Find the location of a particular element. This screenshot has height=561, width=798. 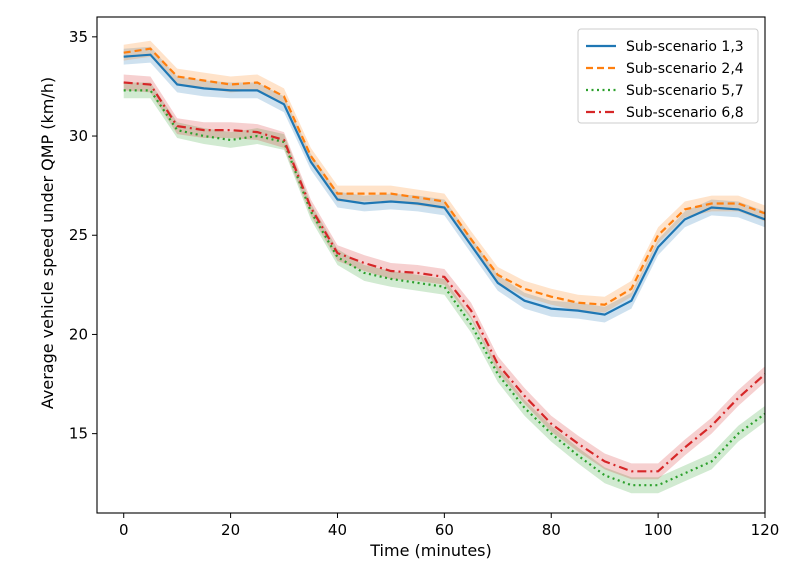

x-tick-label: 20 is located at coordinates (230, 530).